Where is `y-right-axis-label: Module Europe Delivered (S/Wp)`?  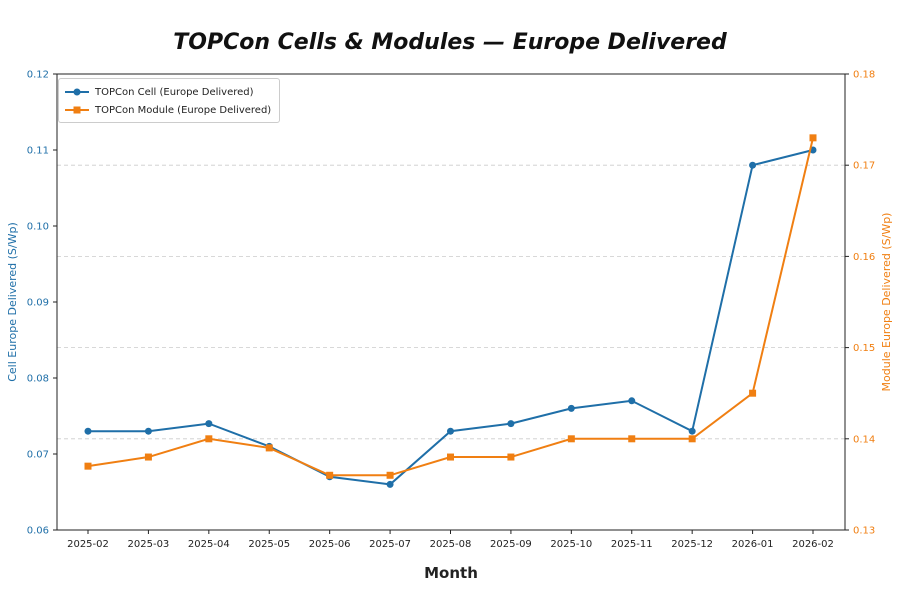
y-right-axis-label: Module Europe Delivered (S/Wp) is located at coordinates (886, 302).